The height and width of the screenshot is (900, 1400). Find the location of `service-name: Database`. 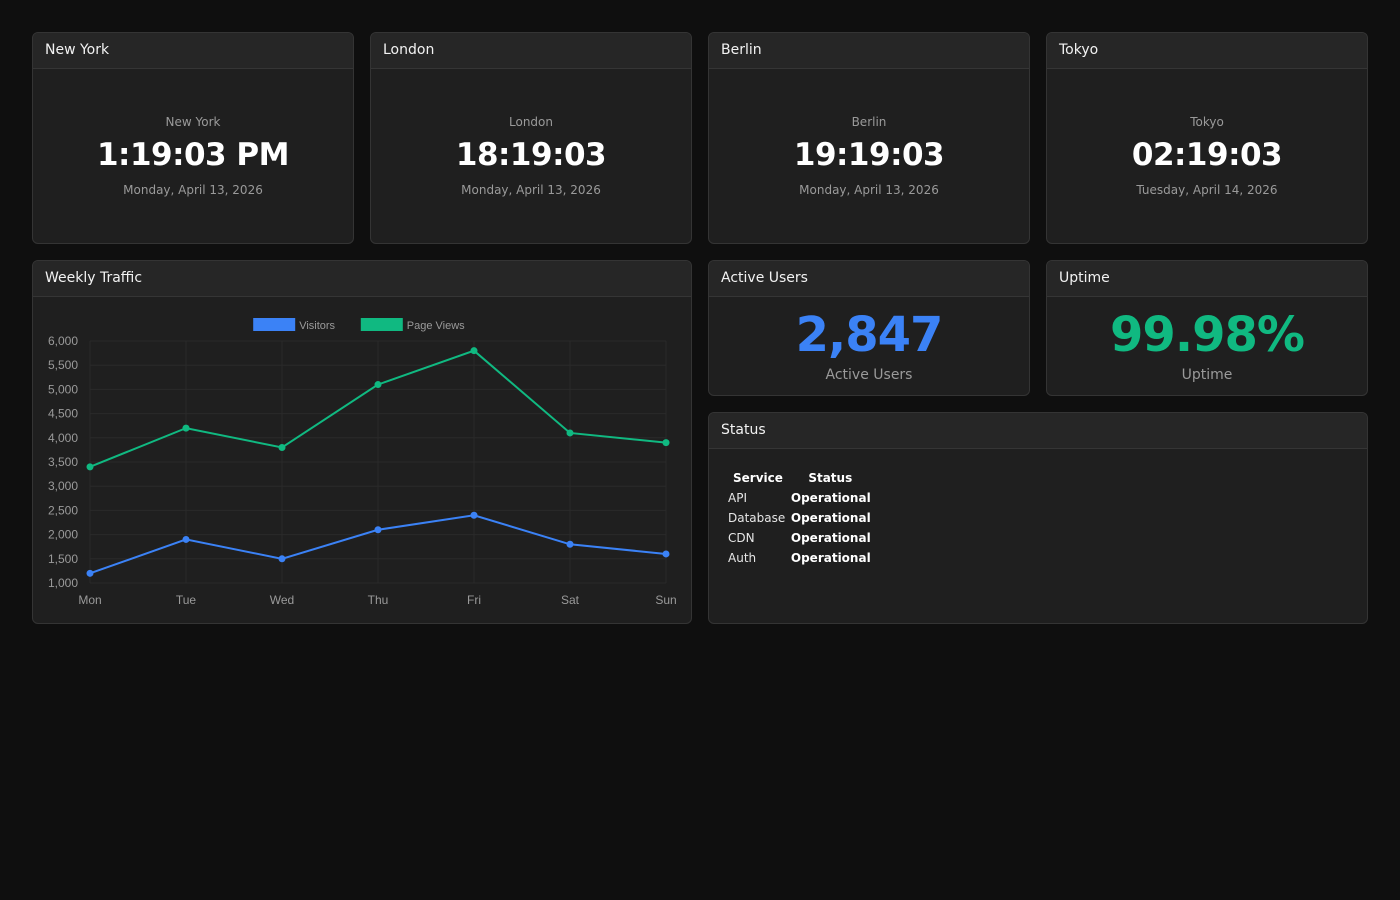

service-name: Database is located at coordinates (757, 518).